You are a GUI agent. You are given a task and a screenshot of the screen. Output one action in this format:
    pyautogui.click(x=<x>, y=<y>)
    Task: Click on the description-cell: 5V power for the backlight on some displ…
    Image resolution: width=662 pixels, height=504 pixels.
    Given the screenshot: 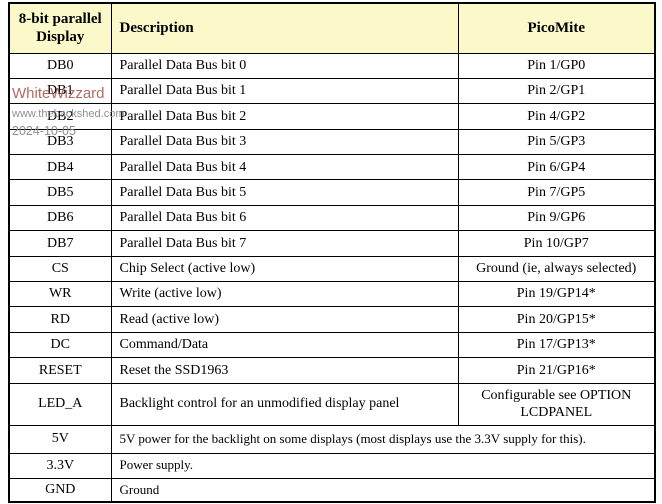 What is the action you would take?
    pyautogui.click(x=383, y=439)
    